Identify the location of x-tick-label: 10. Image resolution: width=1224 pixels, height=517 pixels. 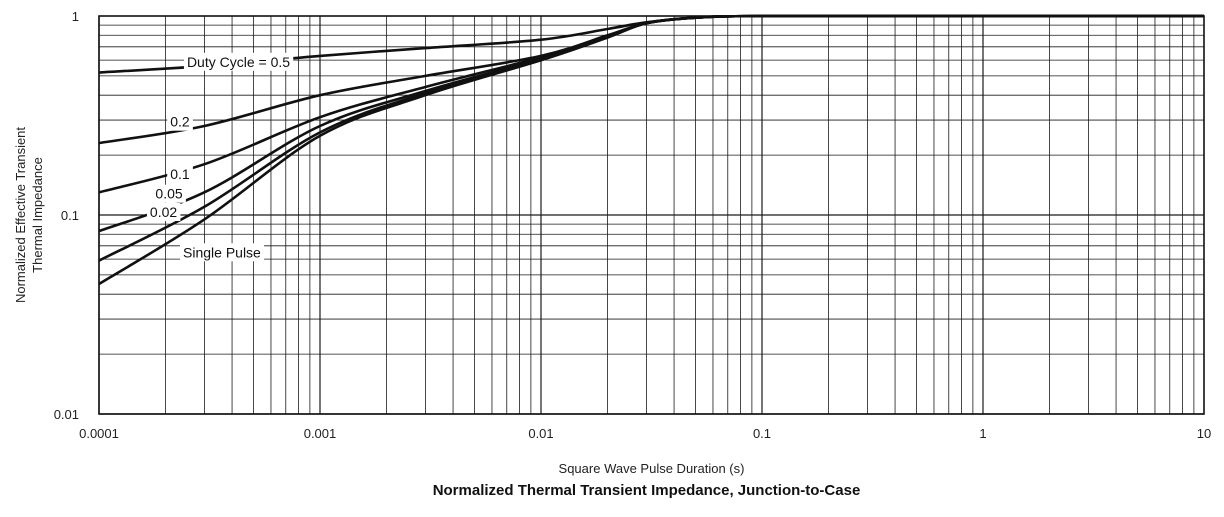
(1204, 433).